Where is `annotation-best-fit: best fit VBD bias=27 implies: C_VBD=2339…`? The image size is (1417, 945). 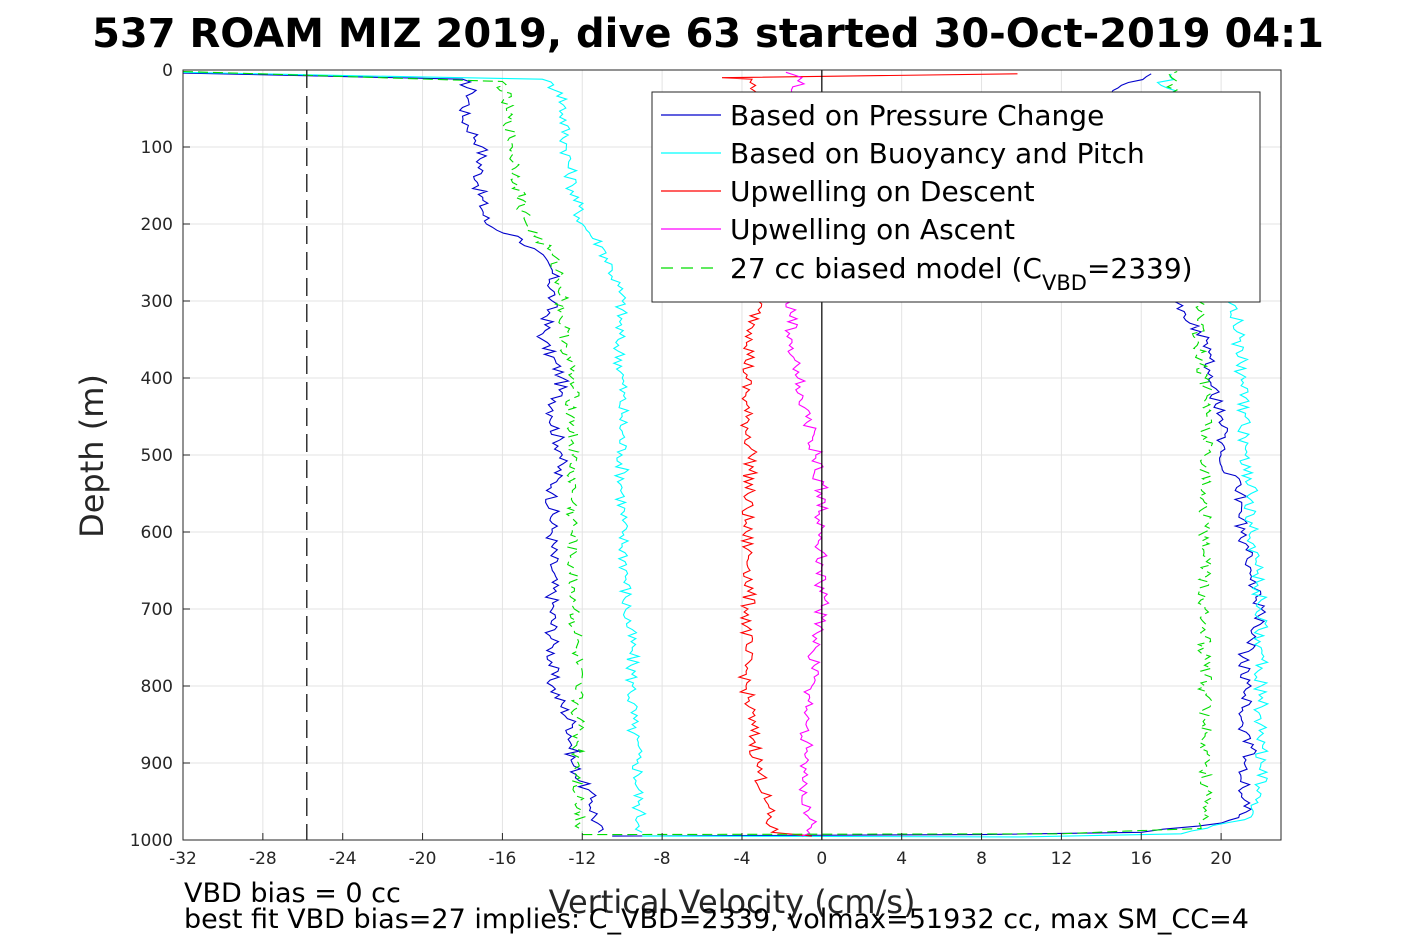
annotation-best-fit: best fit VBD bias=27 implies: C_VBD=2339… is located at coordinates (716, 919).